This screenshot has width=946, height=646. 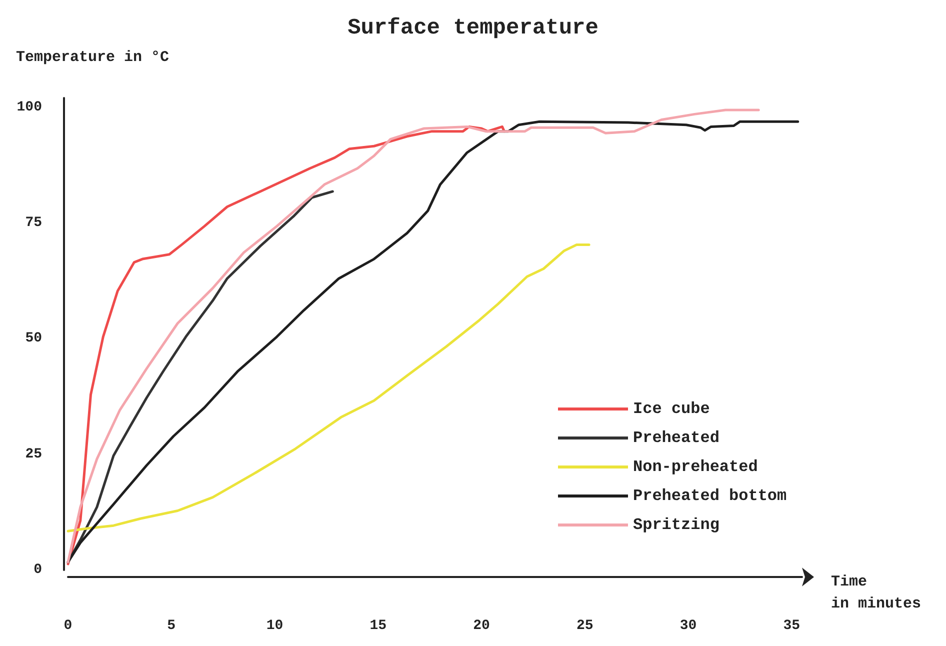 I want to click on x-tick-label: 0, so click(x=68, y=626).